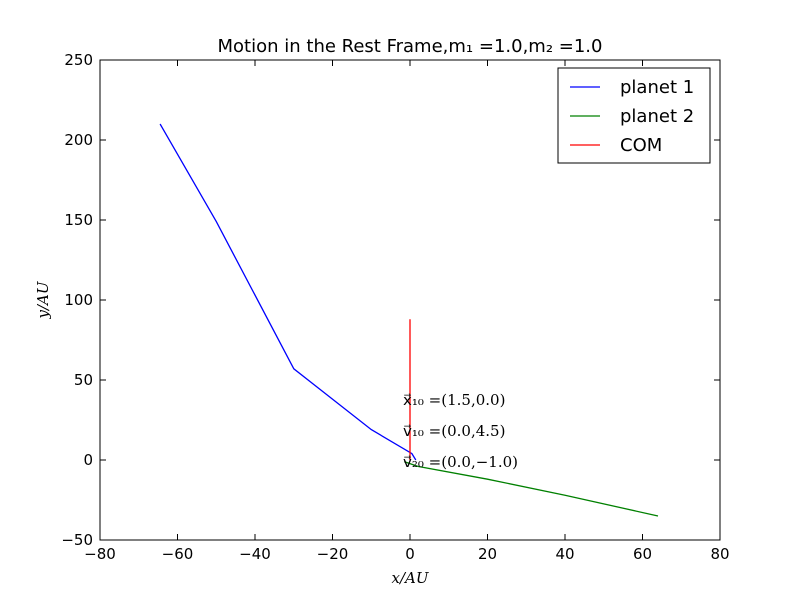 The height and width of the screenshot is (600, 800). What do you see at coordinates (333, 554) in the screenshot?
I see `x-tick-label: −20` at bounding box center [333, 554].